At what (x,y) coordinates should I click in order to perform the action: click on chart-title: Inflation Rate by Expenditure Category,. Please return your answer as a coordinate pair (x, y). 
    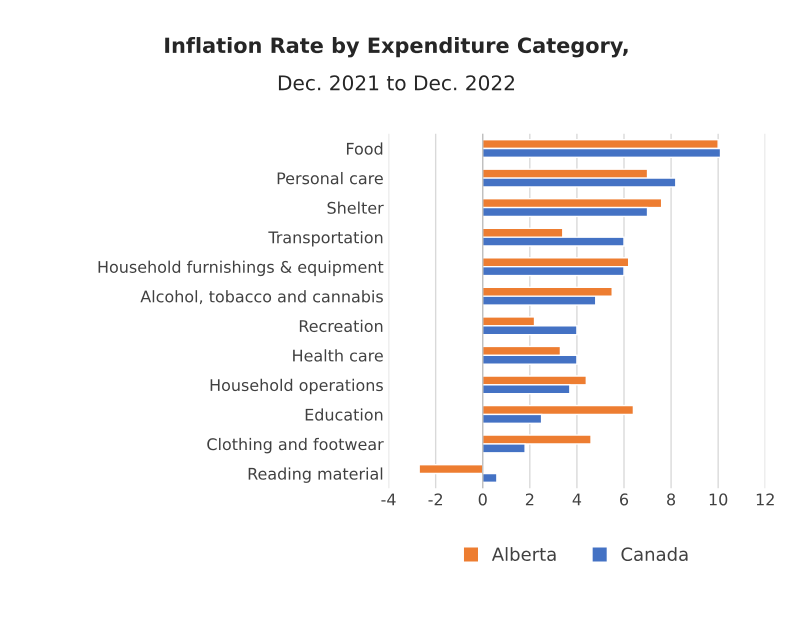
    Looking at the image, I should click on (396, 47).